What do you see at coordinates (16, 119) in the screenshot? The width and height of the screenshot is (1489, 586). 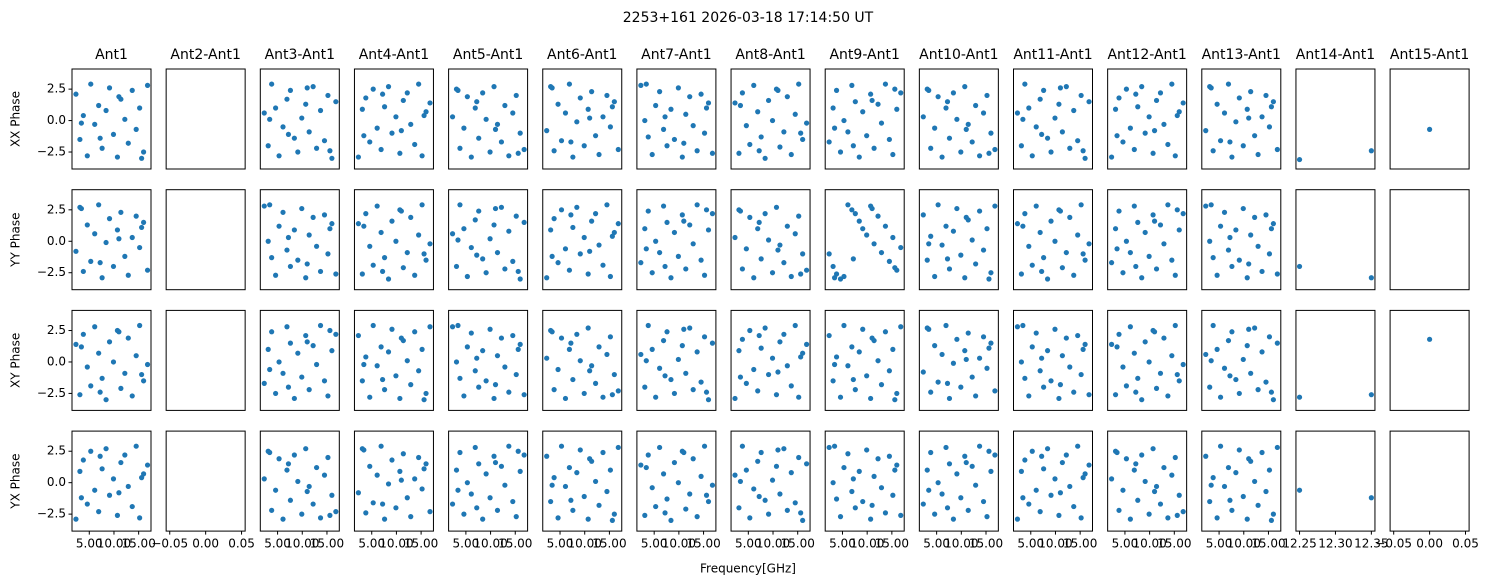 I see `row-label: XX Phase` at bounding box center [16, 119].